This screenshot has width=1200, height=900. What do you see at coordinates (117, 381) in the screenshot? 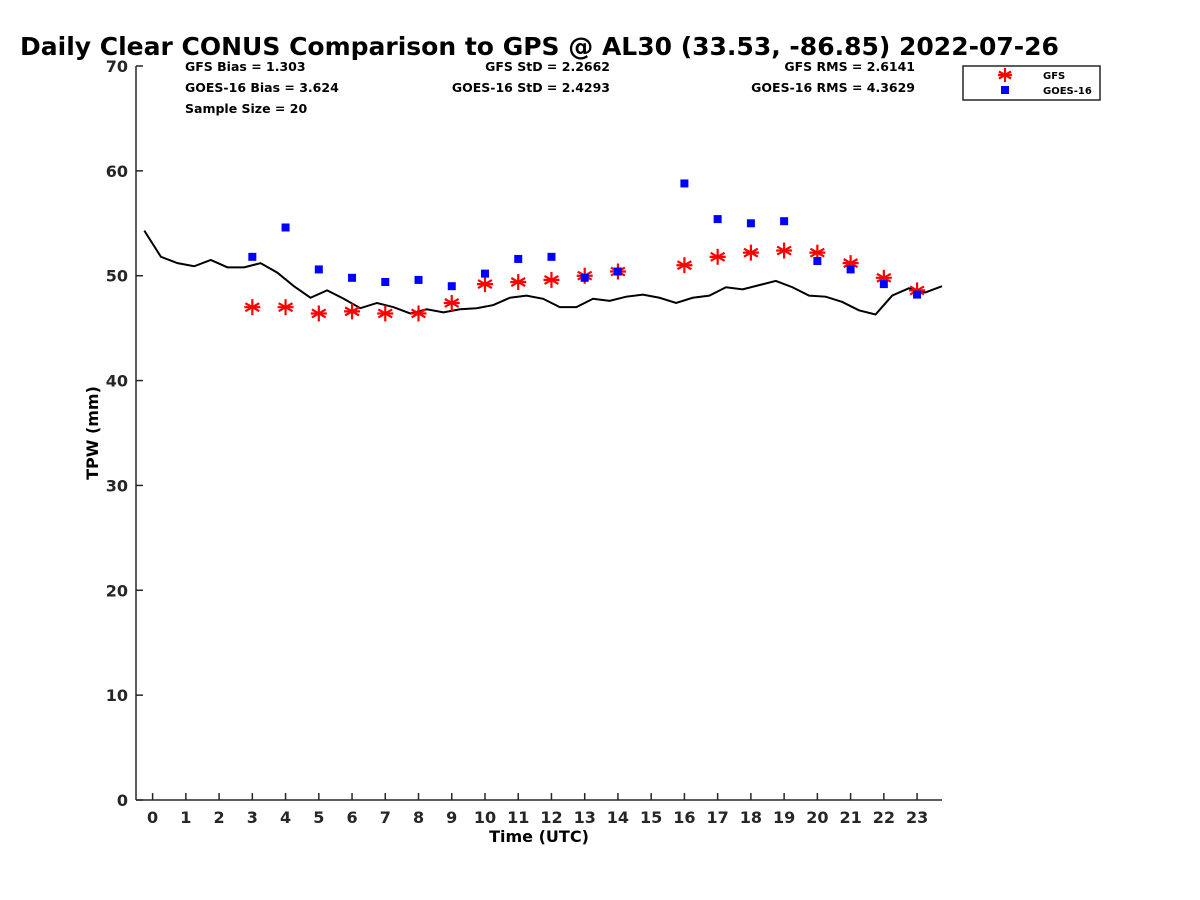
I see `y-tick-label: 40` at bounding box center [117, 381].